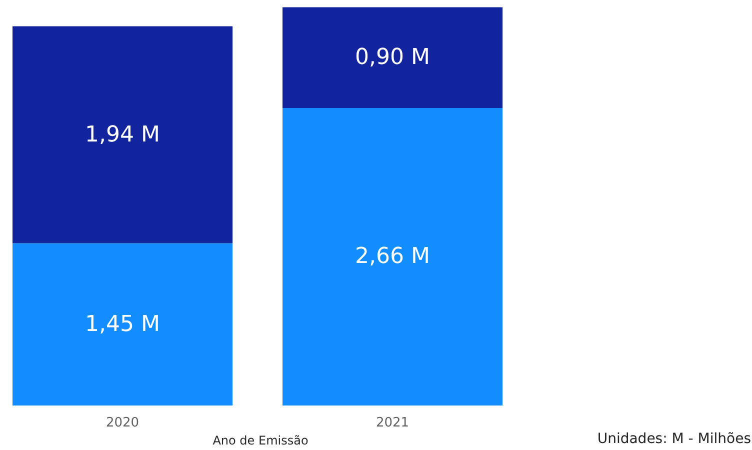 The width and height of the screenshot is (752, 450). Describe the element at coordinates (674, 439) in the screenshot. I see `text: Unidades: M - Milhões` at that location.